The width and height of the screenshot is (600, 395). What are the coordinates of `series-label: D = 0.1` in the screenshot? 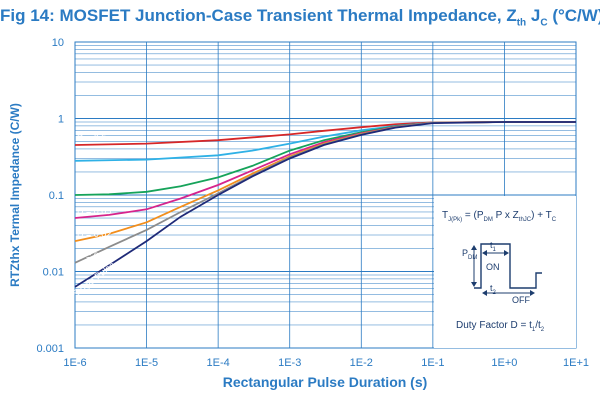 It's located at (91, 188).